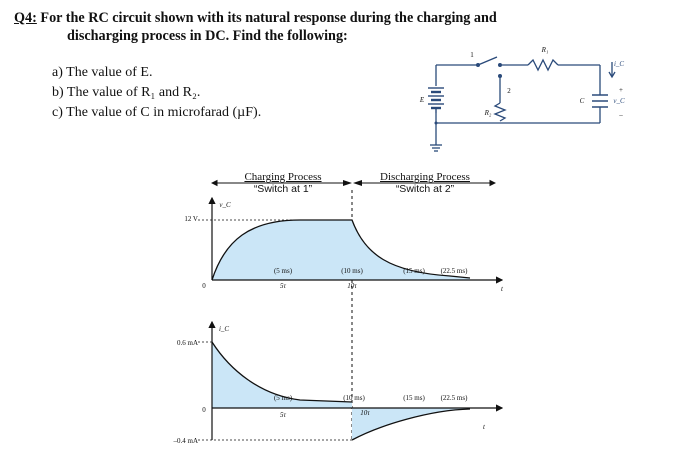 This screenshot has height=465, width=700. I want to click on capacitor-icon, so click(600, 101).